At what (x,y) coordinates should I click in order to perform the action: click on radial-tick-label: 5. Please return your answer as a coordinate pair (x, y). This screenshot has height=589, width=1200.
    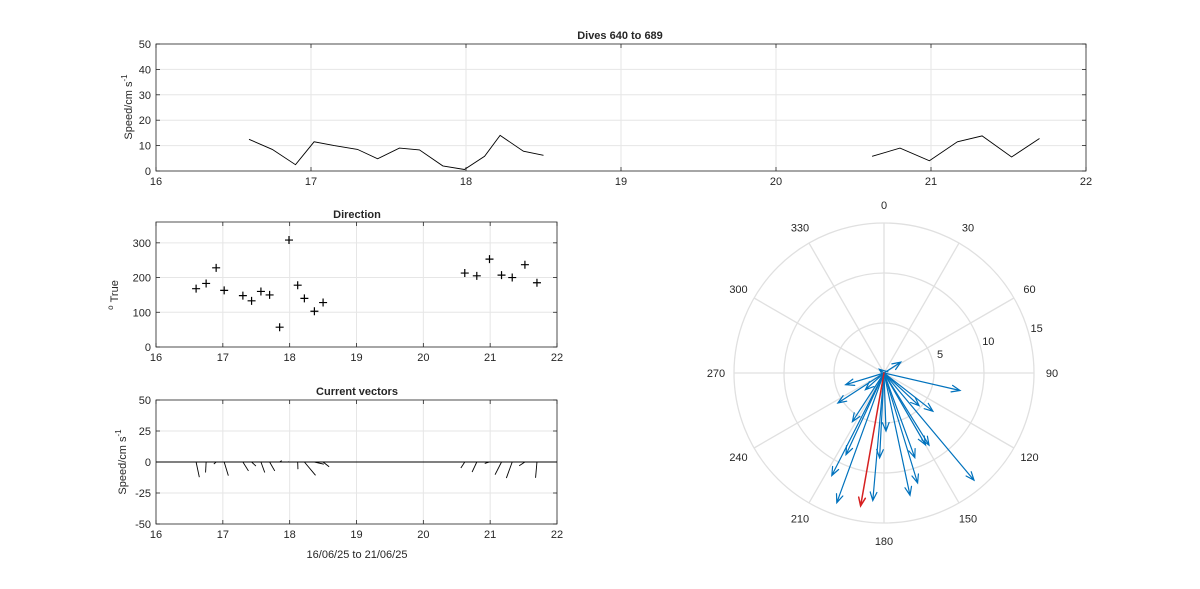
    Looking at the image, I should click on (940, 355).